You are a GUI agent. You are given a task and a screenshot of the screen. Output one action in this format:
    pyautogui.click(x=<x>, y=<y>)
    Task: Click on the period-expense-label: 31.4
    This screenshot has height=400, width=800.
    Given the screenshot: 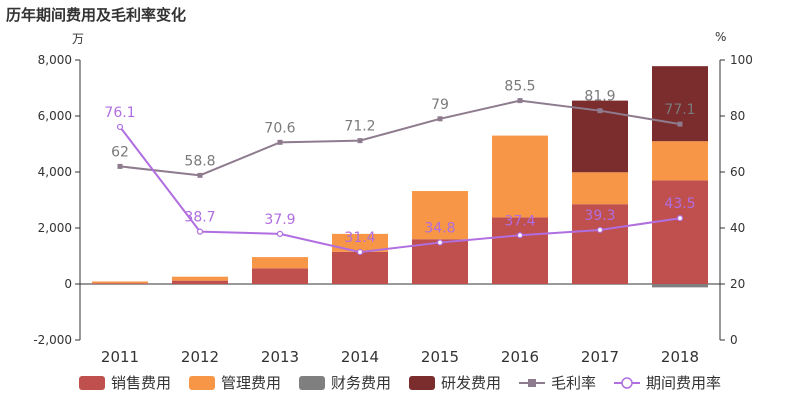 What is the action you would take?
    pyautogui.click(x=359, y=238)
    